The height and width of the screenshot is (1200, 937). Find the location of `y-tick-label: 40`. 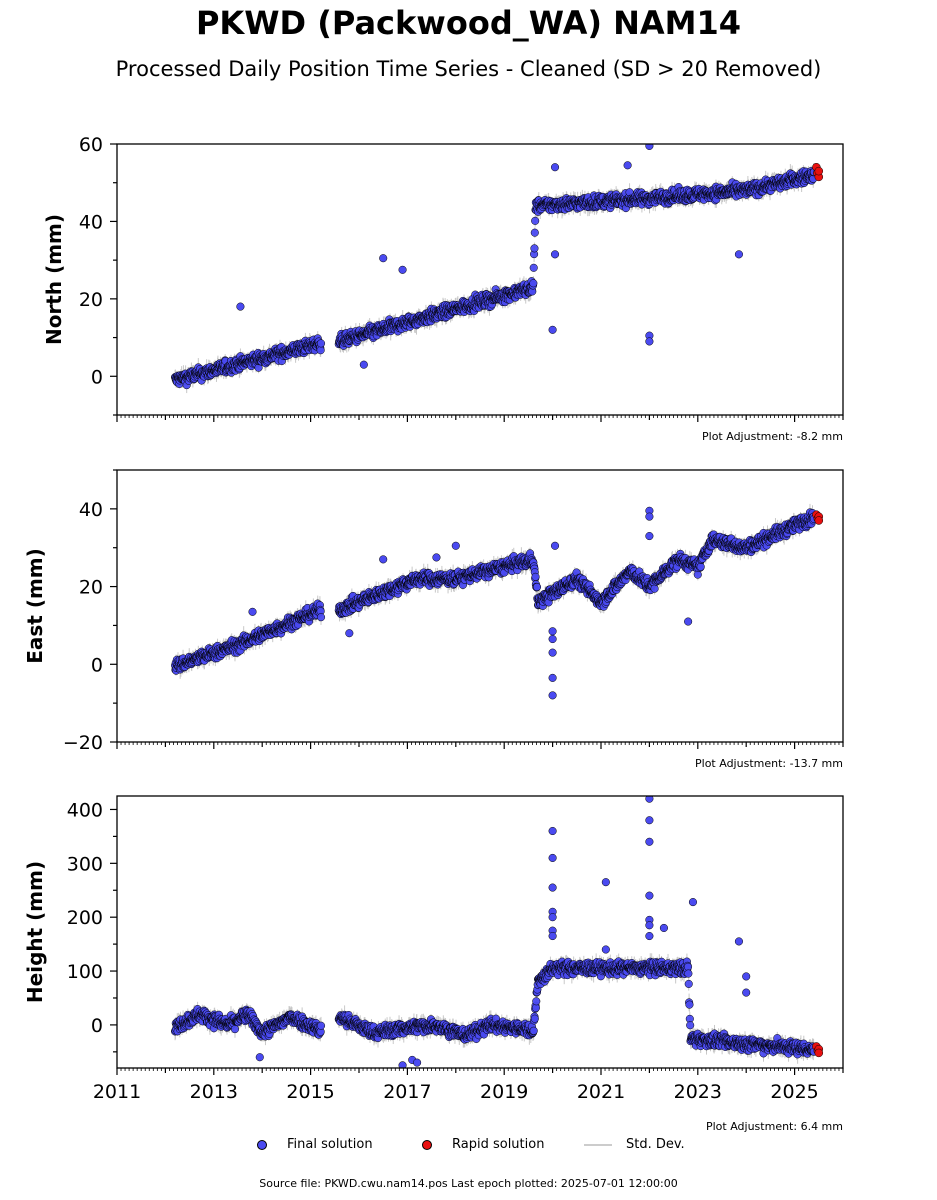

y-tick-label: 40 is located at coordinates (91, 222).